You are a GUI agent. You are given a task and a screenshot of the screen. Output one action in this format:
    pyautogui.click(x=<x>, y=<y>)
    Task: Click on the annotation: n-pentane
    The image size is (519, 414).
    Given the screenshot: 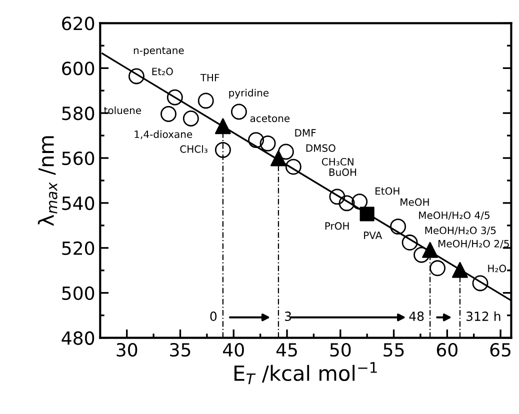 What is the action you would take?
    pyautogui.click(x=159, y=51)
    